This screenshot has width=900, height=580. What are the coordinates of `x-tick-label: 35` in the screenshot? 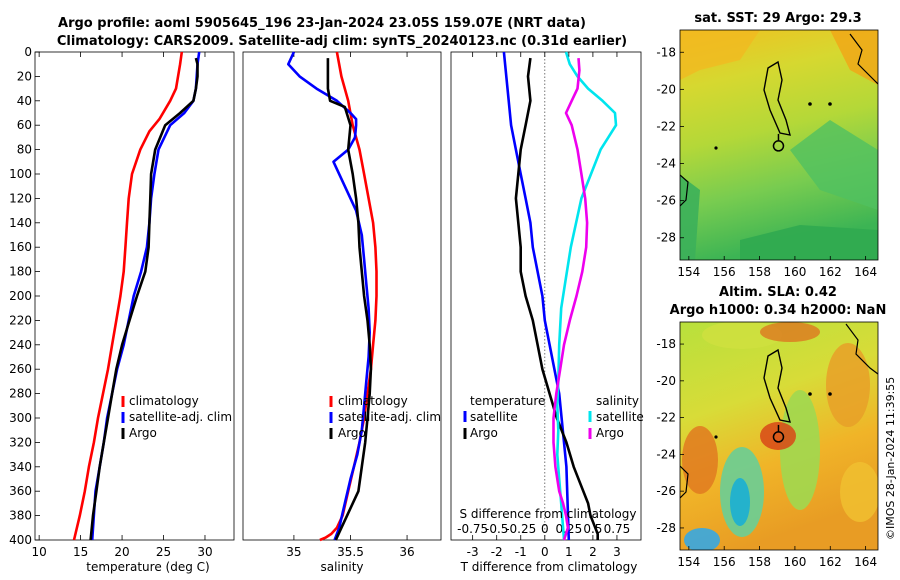 It's located at (293, 552).